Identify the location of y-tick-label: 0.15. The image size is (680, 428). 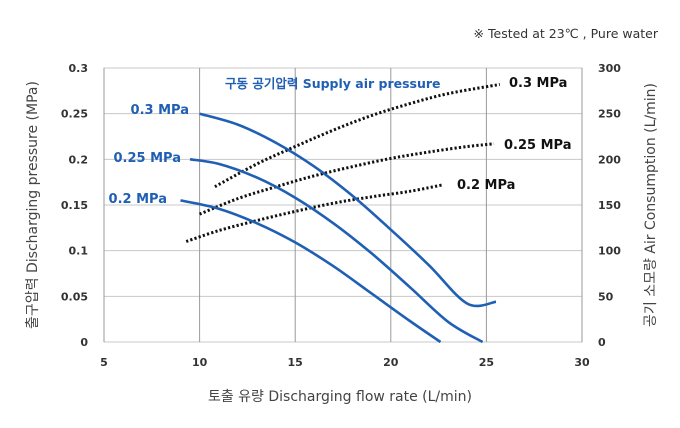
(74, 205).